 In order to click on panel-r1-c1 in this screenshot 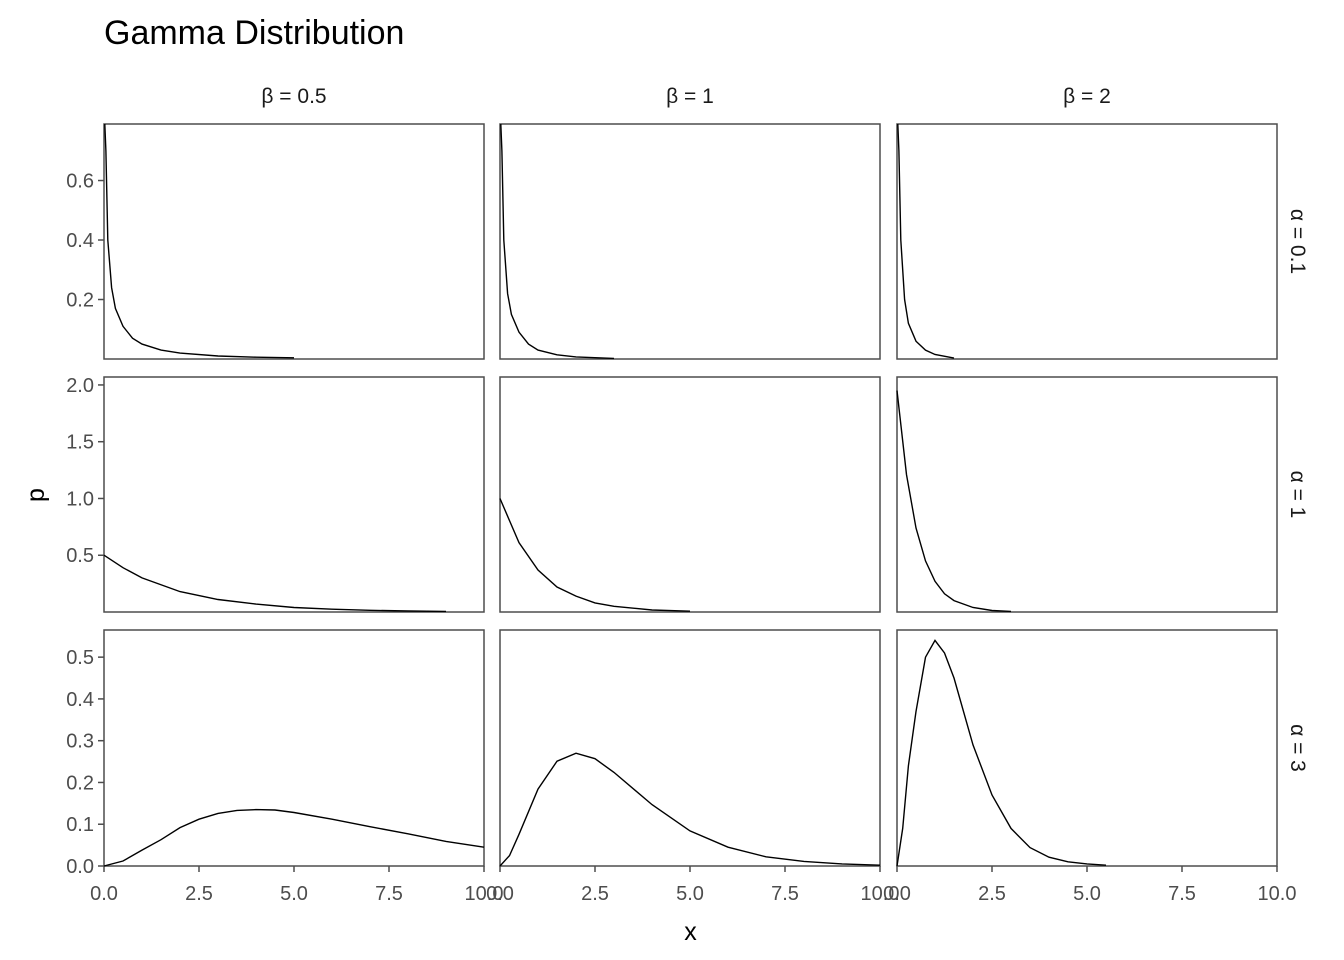, I will do `click(690, 494)`.